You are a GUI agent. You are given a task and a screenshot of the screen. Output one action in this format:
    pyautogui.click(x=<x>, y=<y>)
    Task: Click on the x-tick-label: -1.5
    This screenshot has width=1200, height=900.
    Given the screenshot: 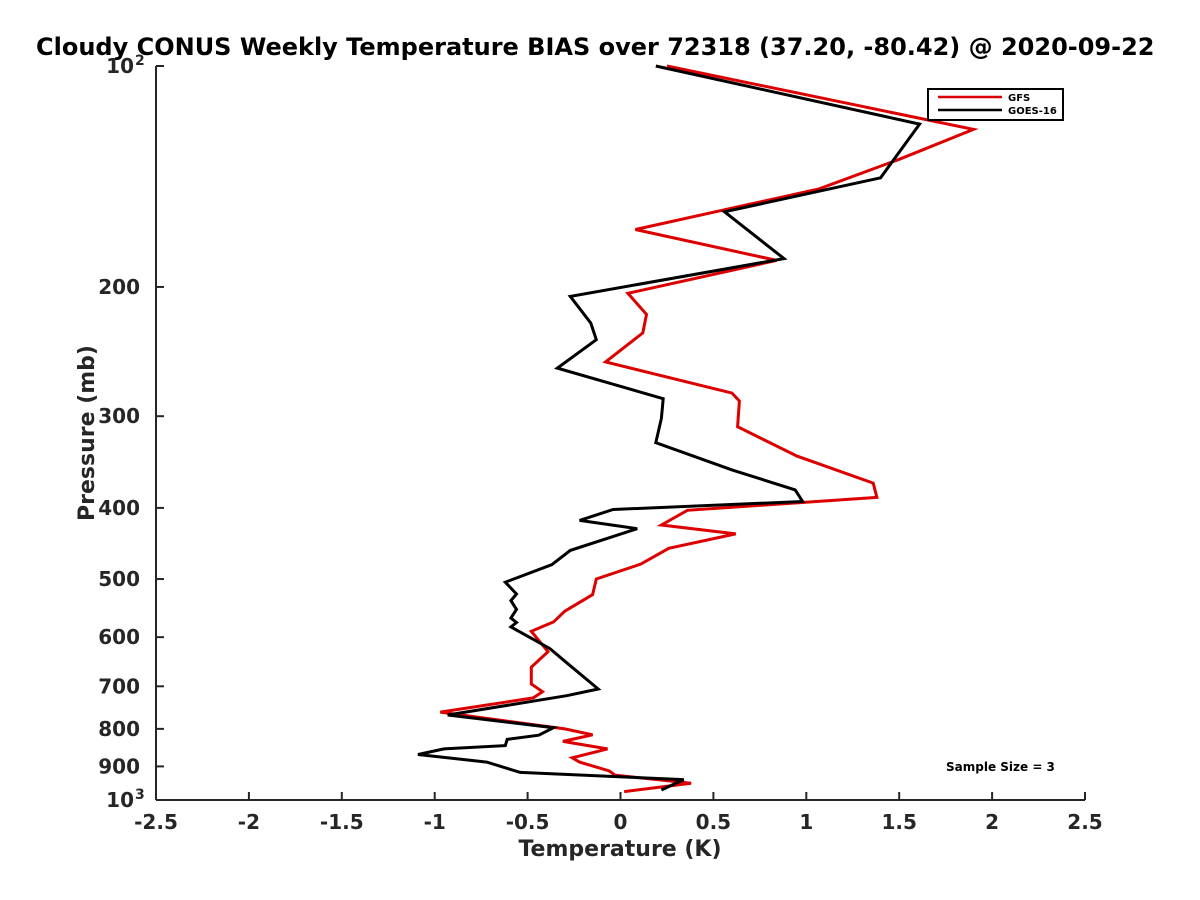 What is the action you would take?
    pyautogui.click(x=342, y=822)
    